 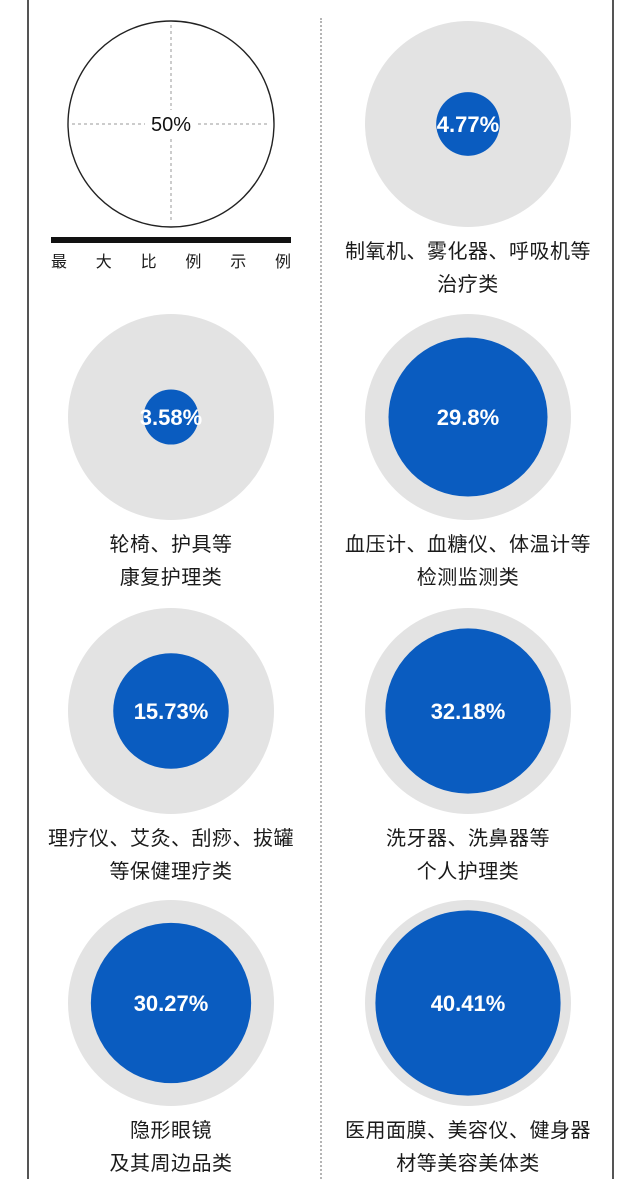 I want to click on bubble-value-label-3: 29.8%, so click(x=468, y=417).